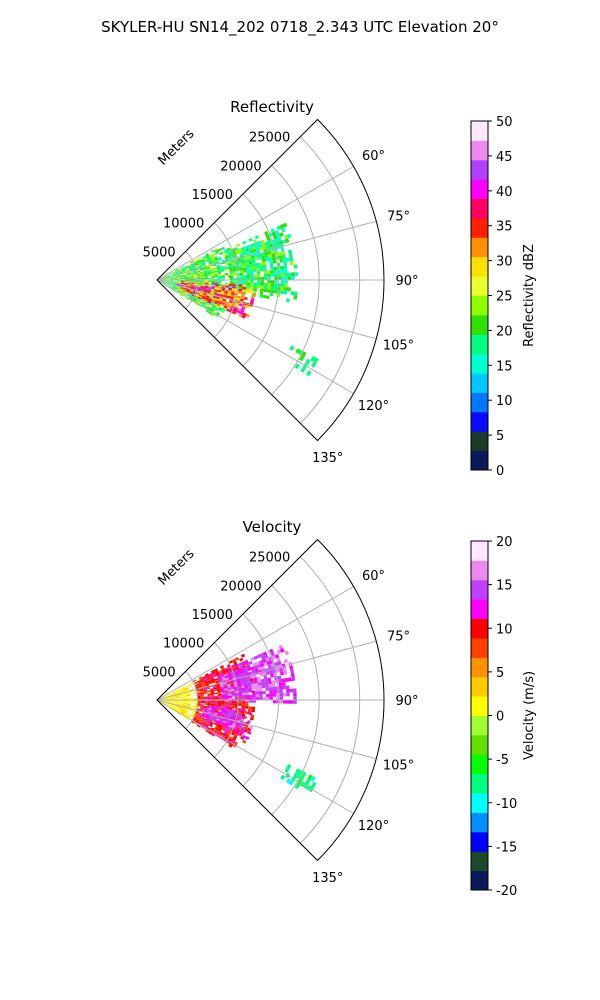 This screenshot has width=600, height=1000. I want to click on azimuth-tick-label: 75°, so click(398, 636).